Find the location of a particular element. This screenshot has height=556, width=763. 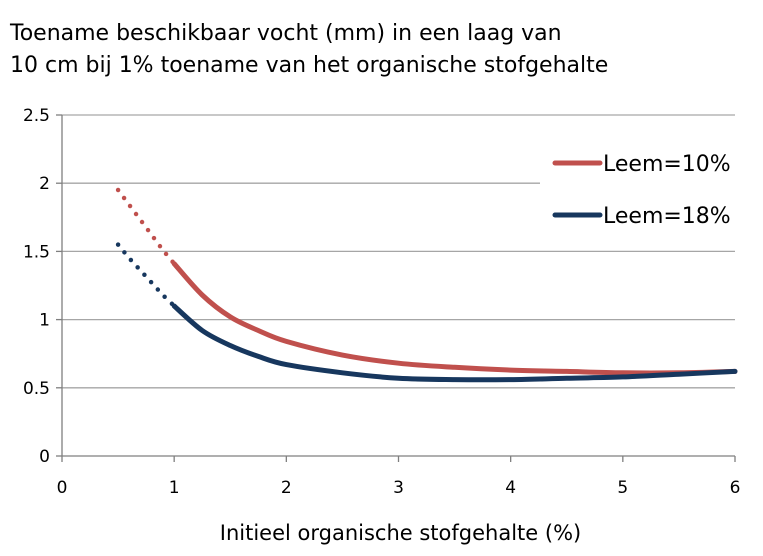

legend-label-1: Leem=10% is located at coordinates (667, 164).